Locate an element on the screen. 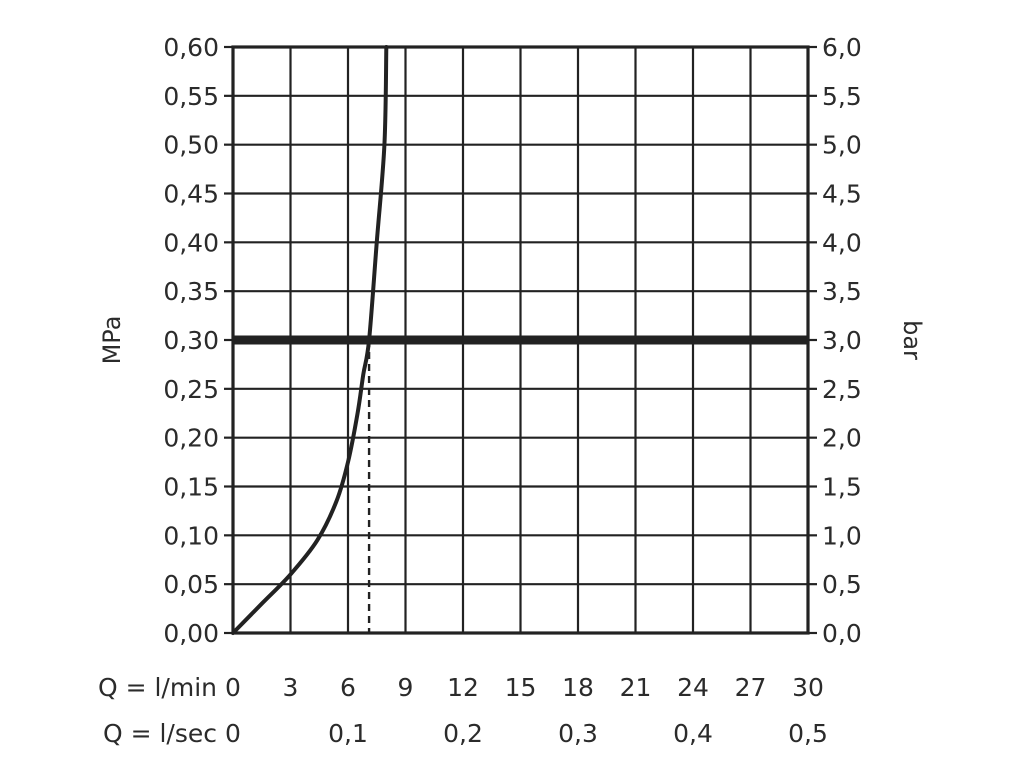 The image size is (1024, 768). y-tick-label: 0,40 is located at coordinates (191, 242).